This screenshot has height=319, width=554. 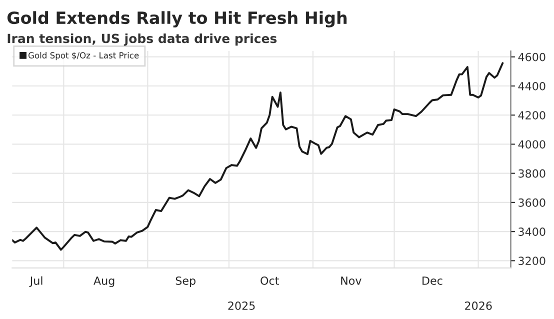 I want to click on y-tick-label: 3800, so click(x=532, y=173).